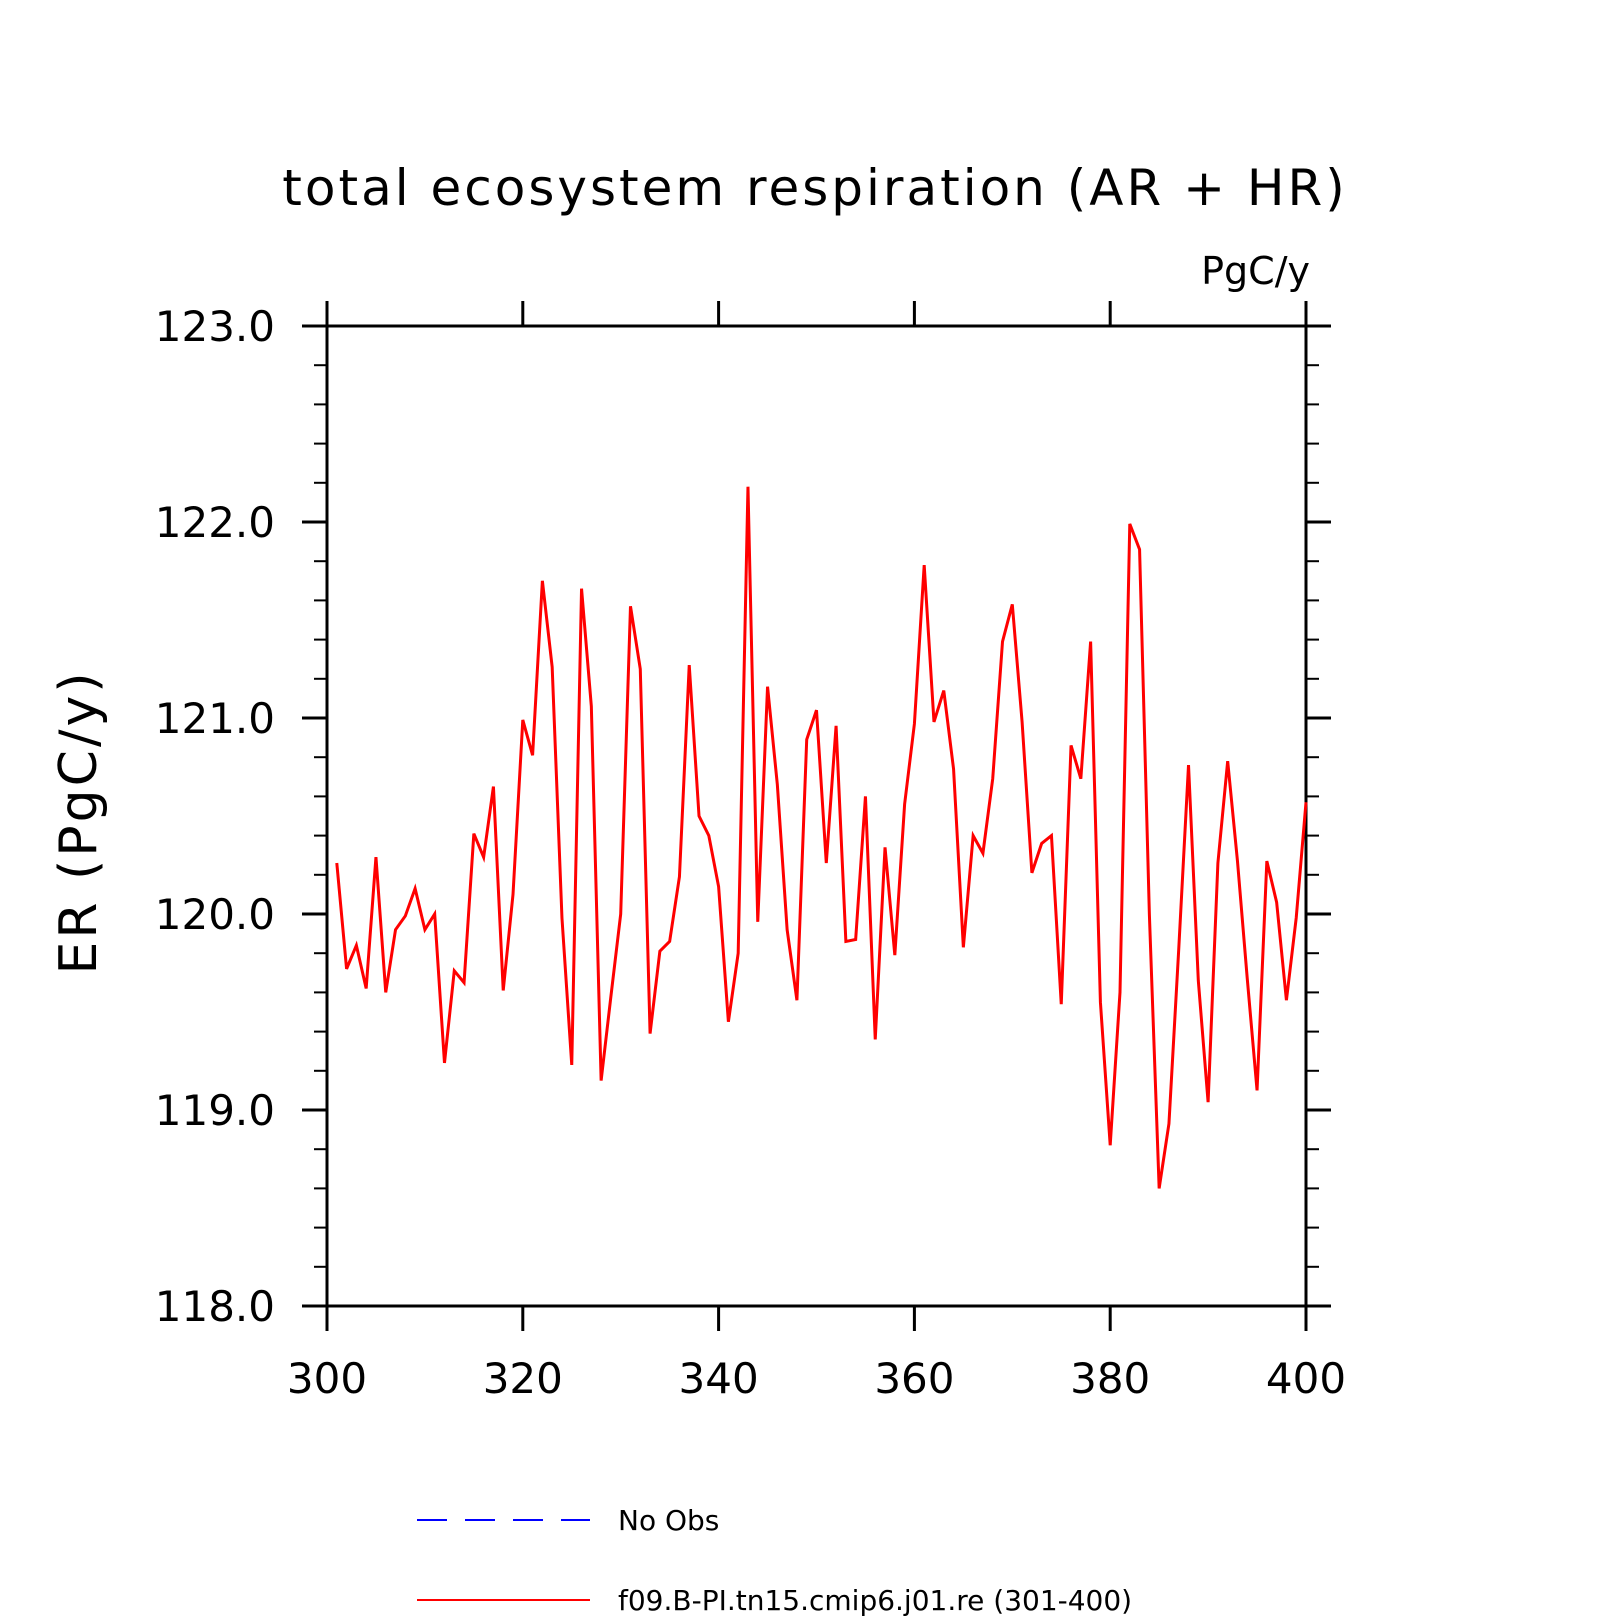 The height and width of the screenshot is (1620, 1620). I want to click on x-tick-label: 340, so click(719, 1378).